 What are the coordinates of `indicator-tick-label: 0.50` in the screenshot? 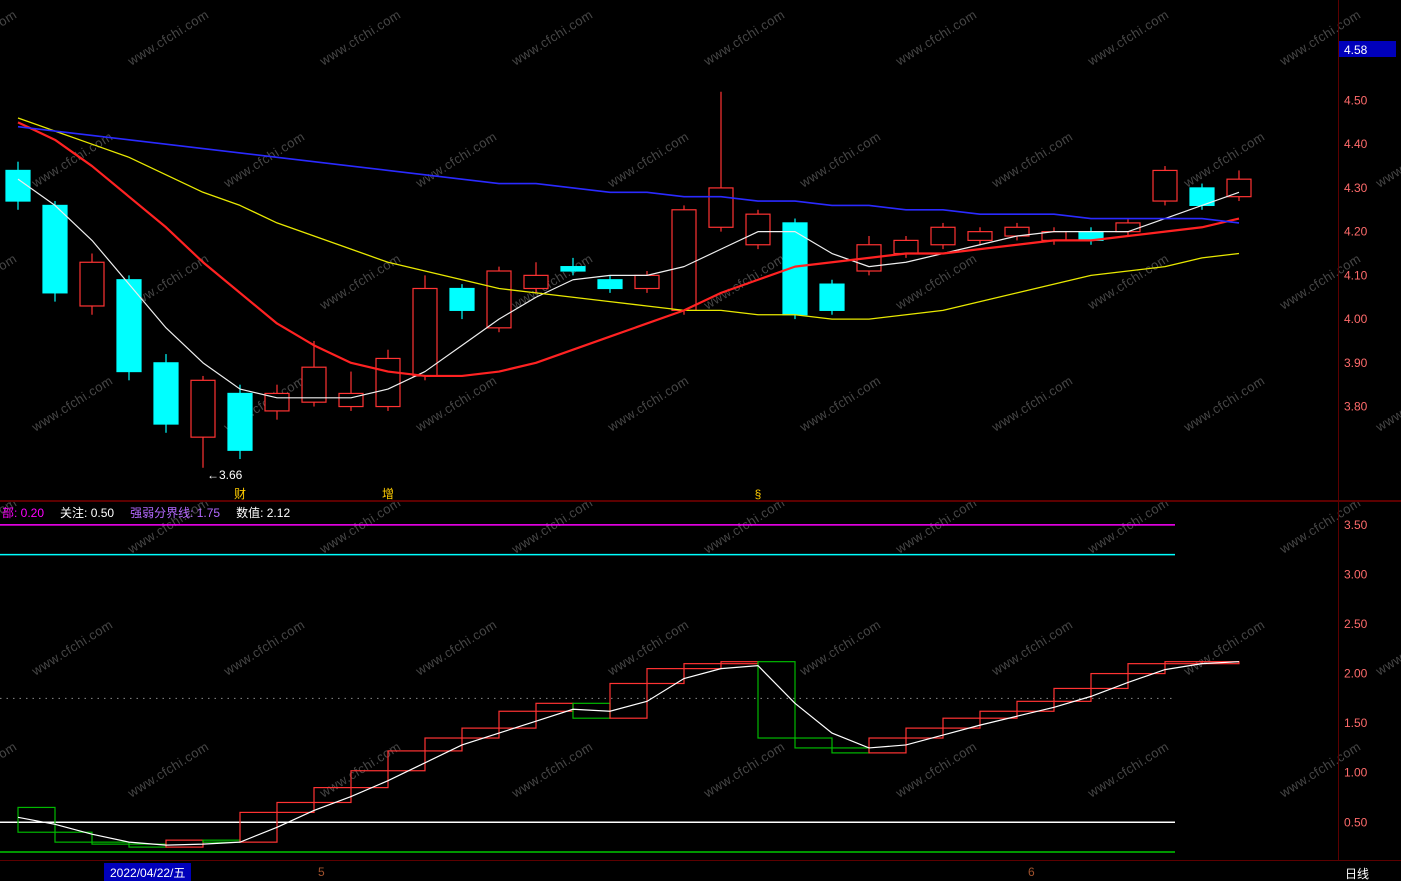 It's located at (1356, 822).